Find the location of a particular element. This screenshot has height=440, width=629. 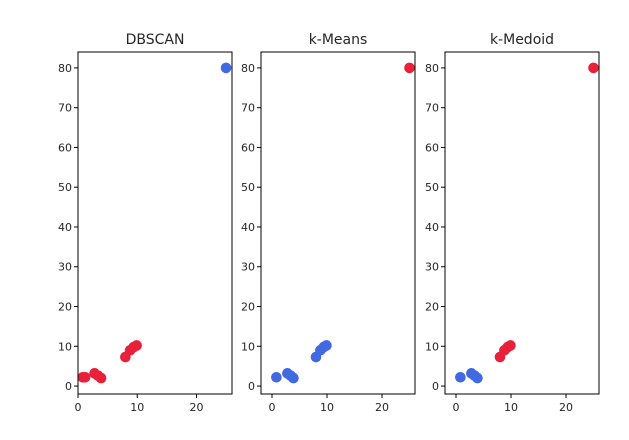

subplot-title: DBSCAN is located at coordinates (155, 40).